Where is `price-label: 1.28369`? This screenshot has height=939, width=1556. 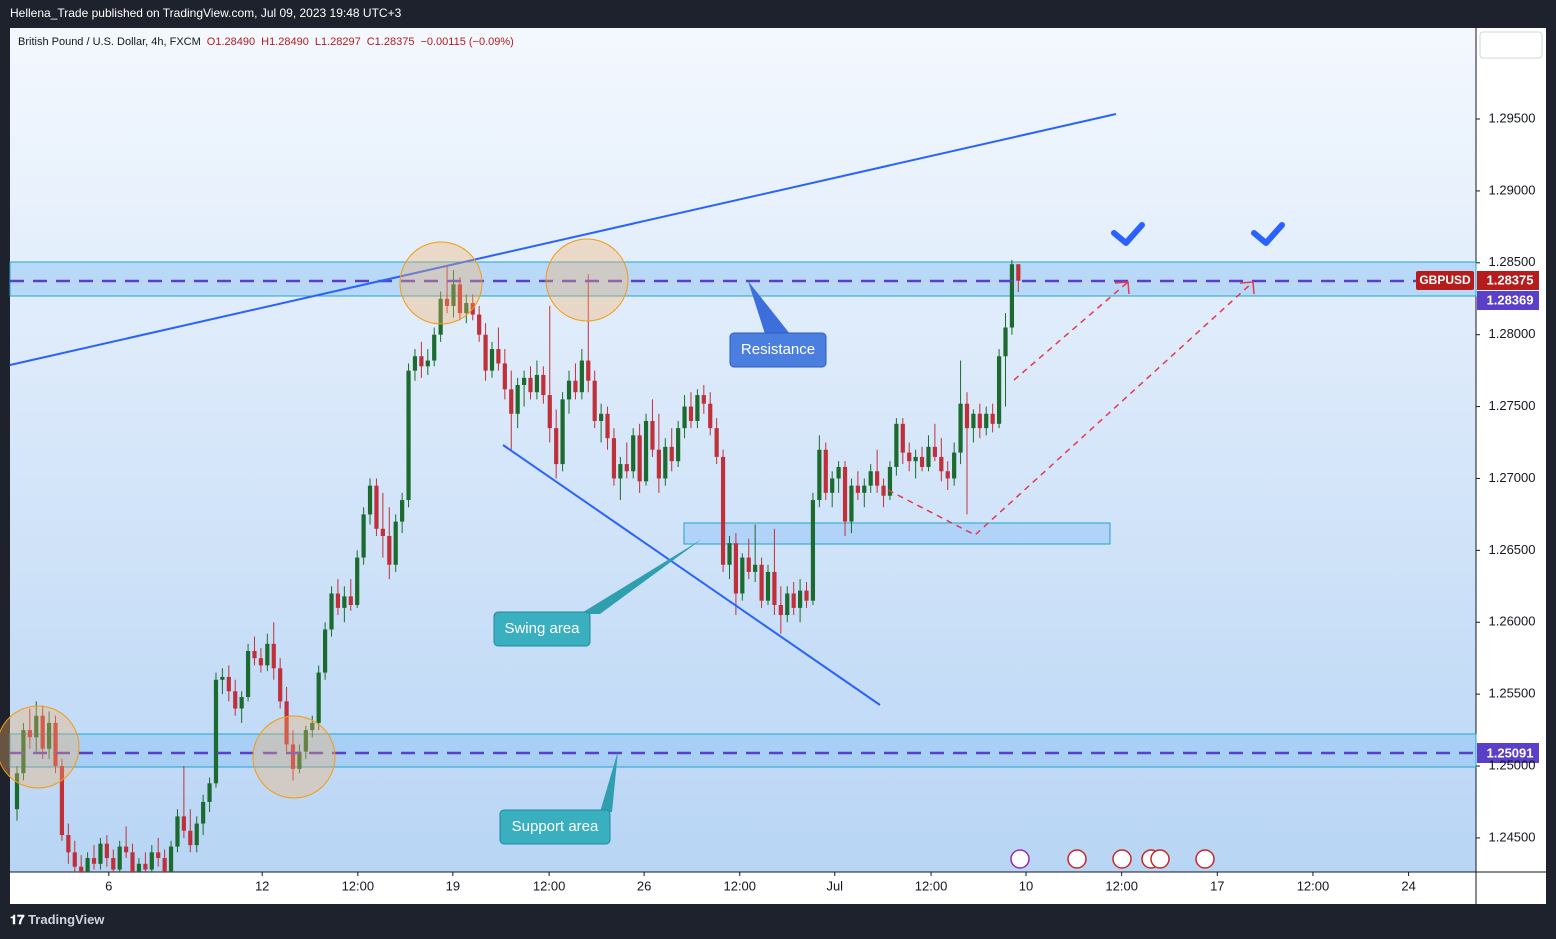
price-label: 1.28369 is located at coordinates (1510, 299).